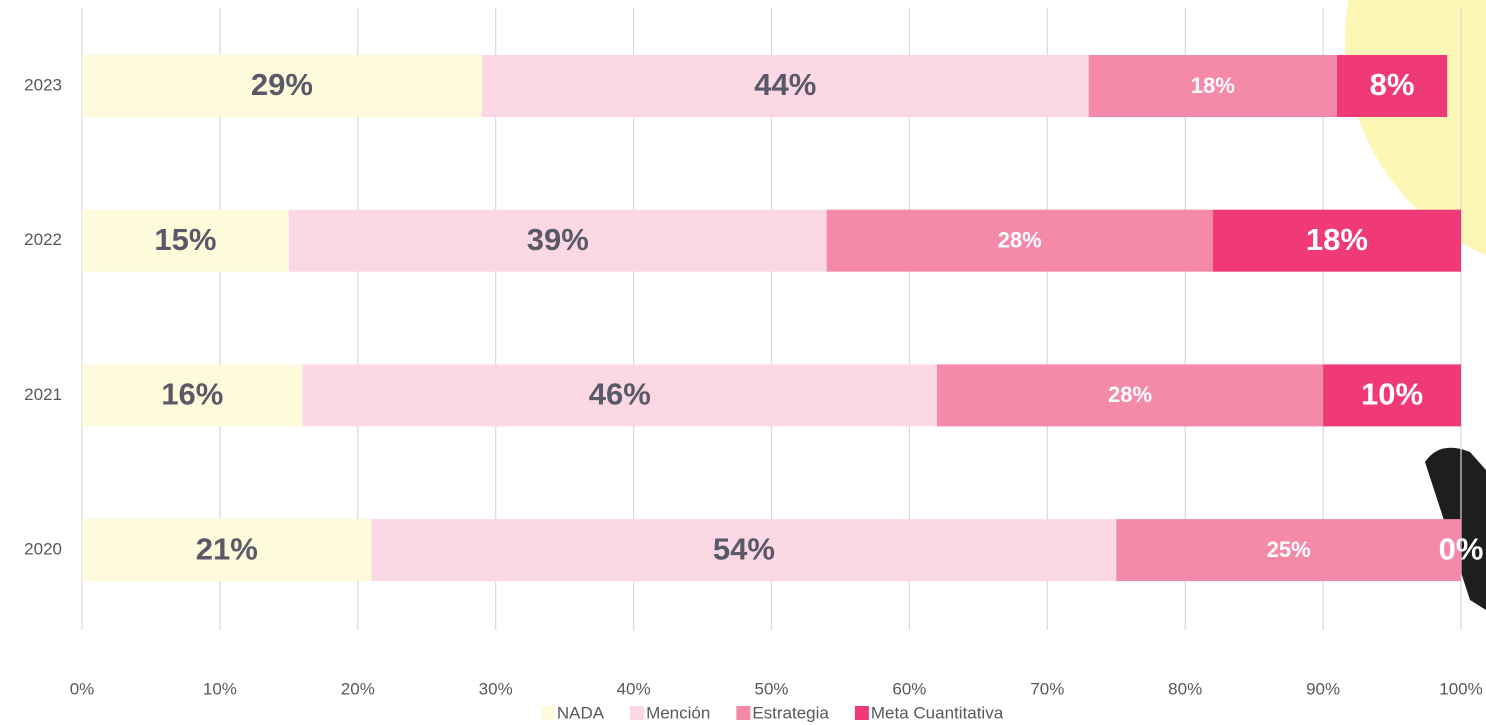 The image size is (1486, 725). I want to click on x-tick-label: 100%, so click(1460, 688).